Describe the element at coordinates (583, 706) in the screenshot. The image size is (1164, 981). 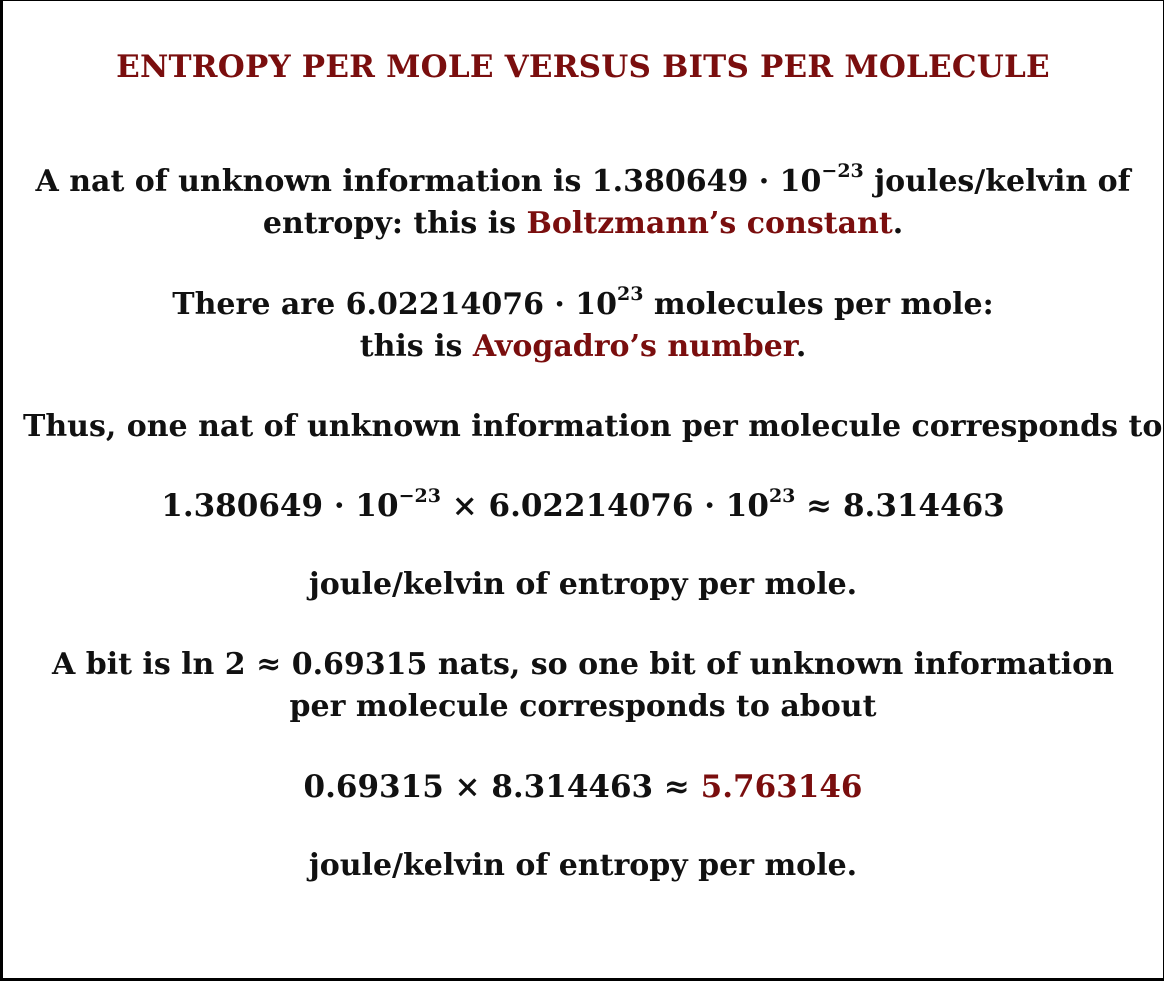
I see `bit-line-2: per molecule corresponds to about` at that location.